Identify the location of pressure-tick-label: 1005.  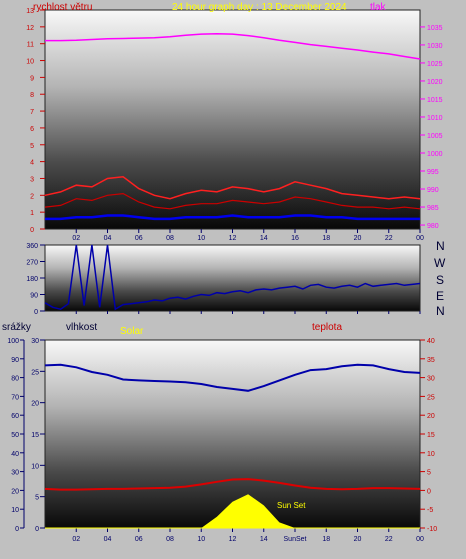
(435, 136).